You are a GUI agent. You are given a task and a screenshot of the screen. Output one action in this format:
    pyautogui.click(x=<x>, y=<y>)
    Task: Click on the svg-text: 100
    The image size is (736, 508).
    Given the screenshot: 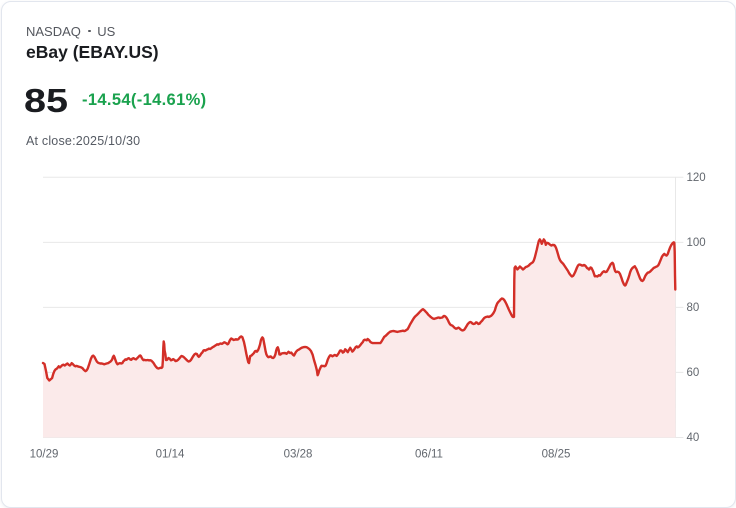 What is the action you would take?
    pyautogui.click(x=696, y=243)
    